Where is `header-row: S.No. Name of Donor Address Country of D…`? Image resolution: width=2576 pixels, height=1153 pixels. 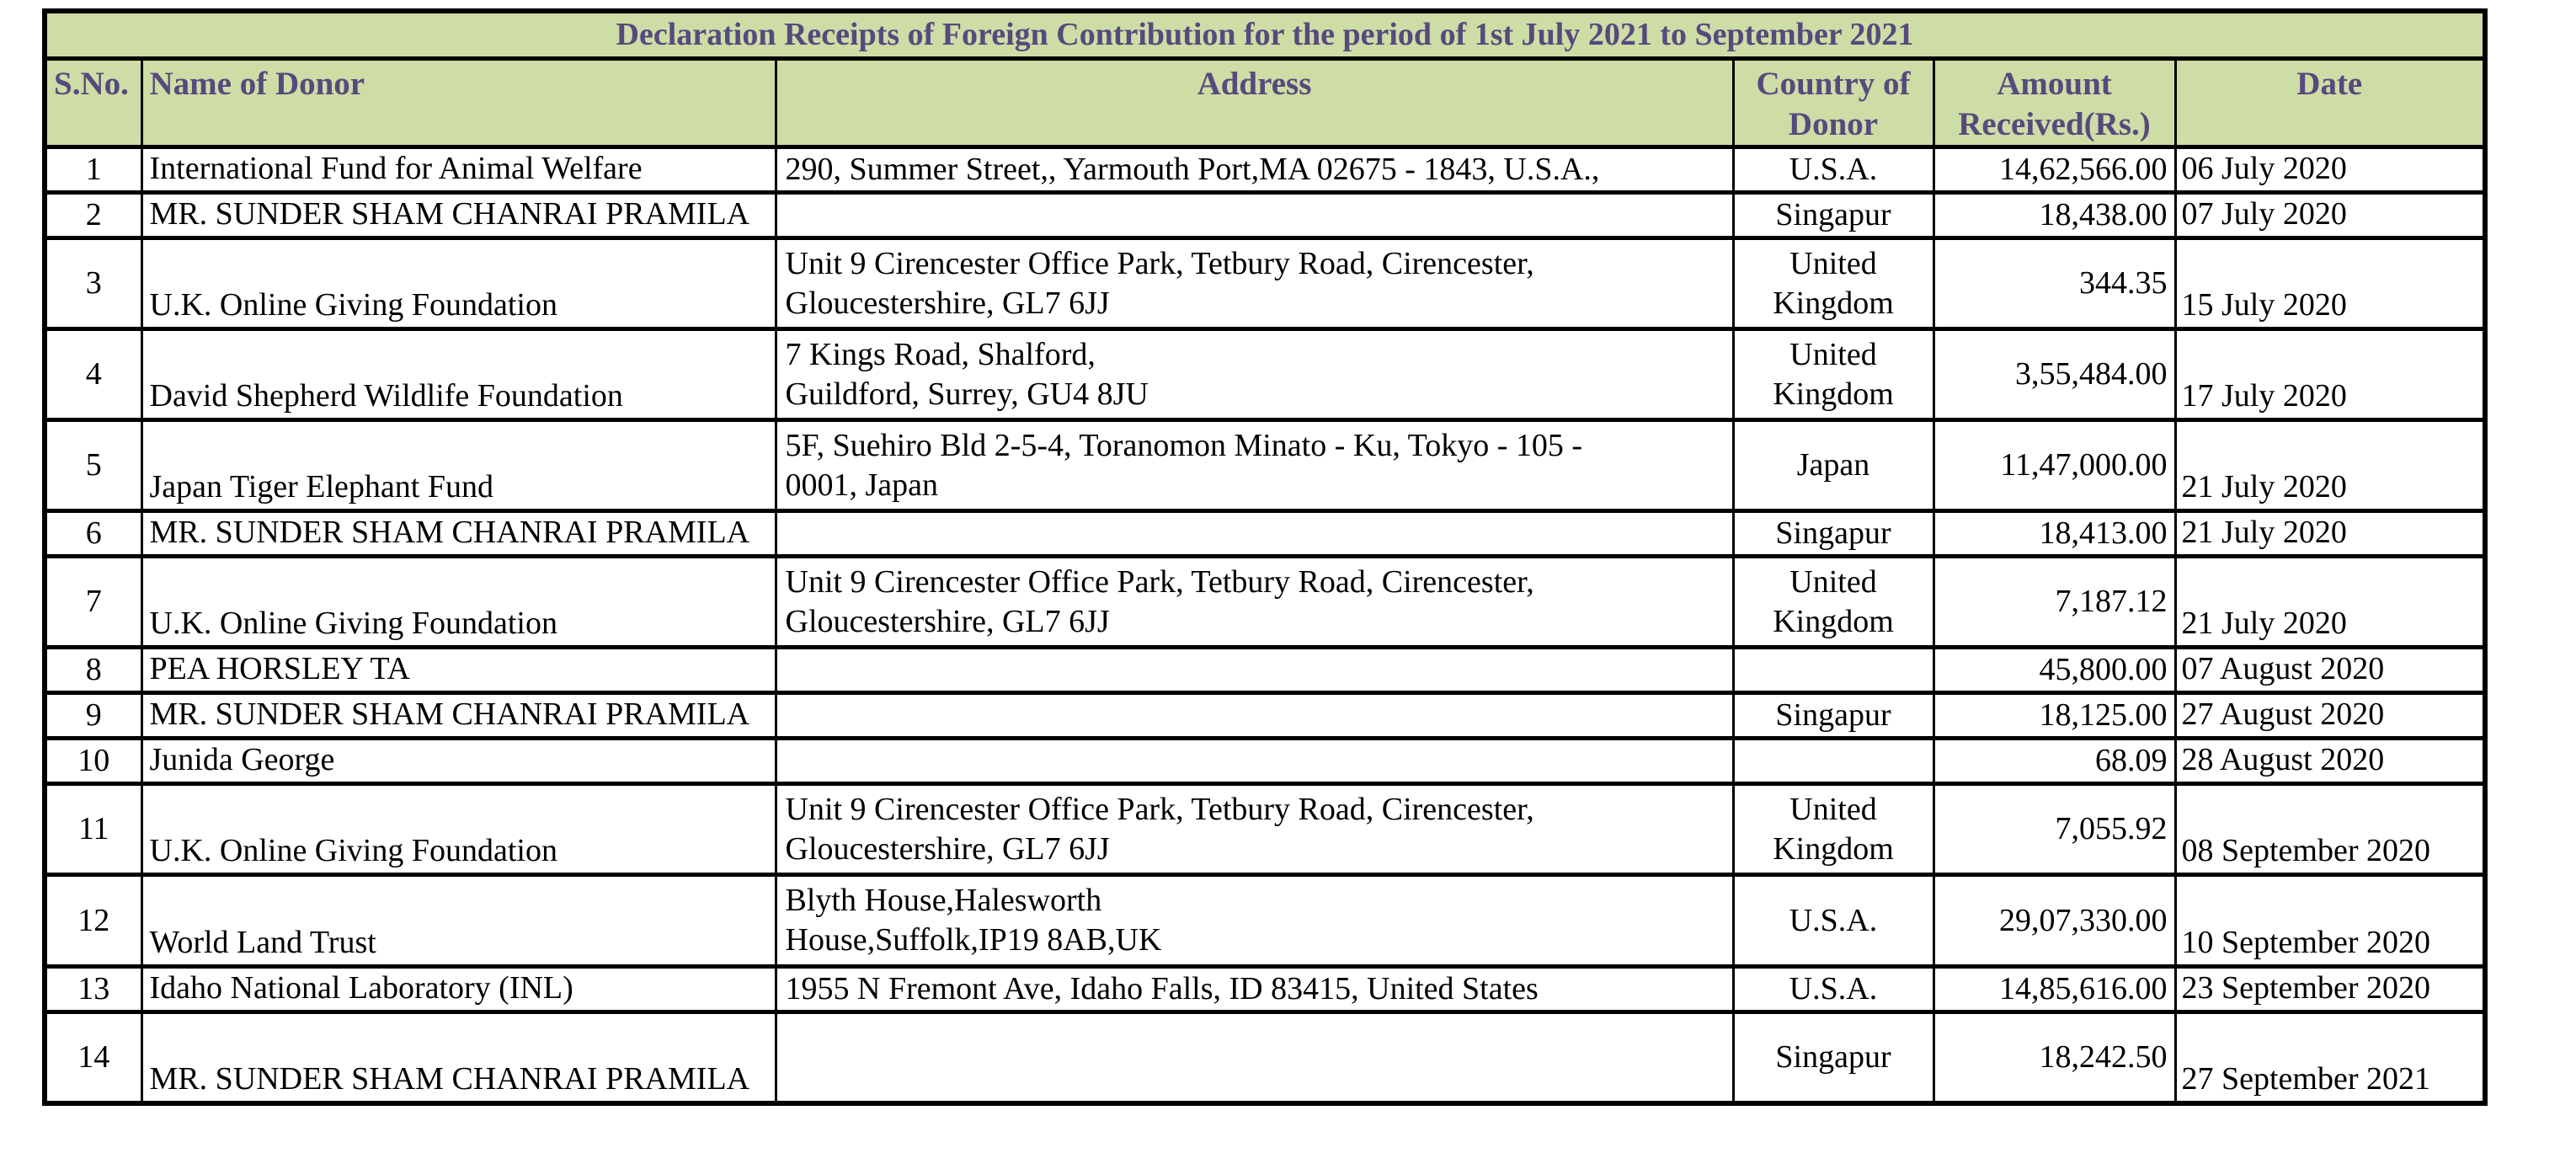 header-row: S.No. Name of Donor Address Country of D… is located at coordinates (1265, 102).